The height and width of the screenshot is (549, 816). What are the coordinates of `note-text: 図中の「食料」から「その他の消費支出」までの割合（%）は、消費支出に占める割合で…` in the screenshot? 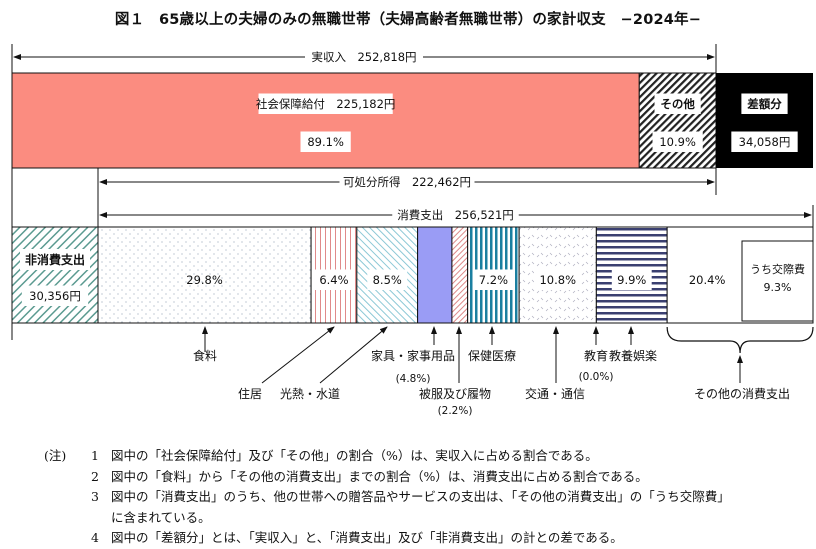 It's located at (379, 476).